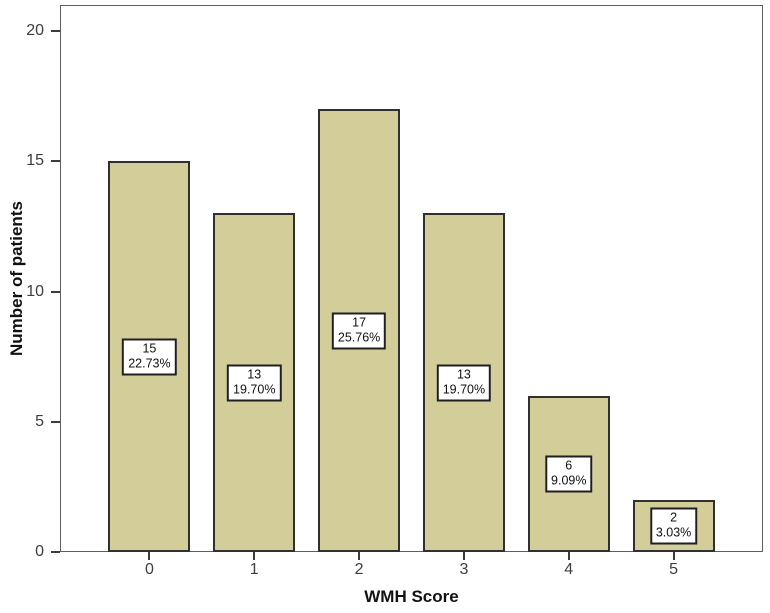 Image resolution: width=770 pixels, height=613 pixels. I want to click on bar-value-label: 15 22.73%, so click(149, 357).